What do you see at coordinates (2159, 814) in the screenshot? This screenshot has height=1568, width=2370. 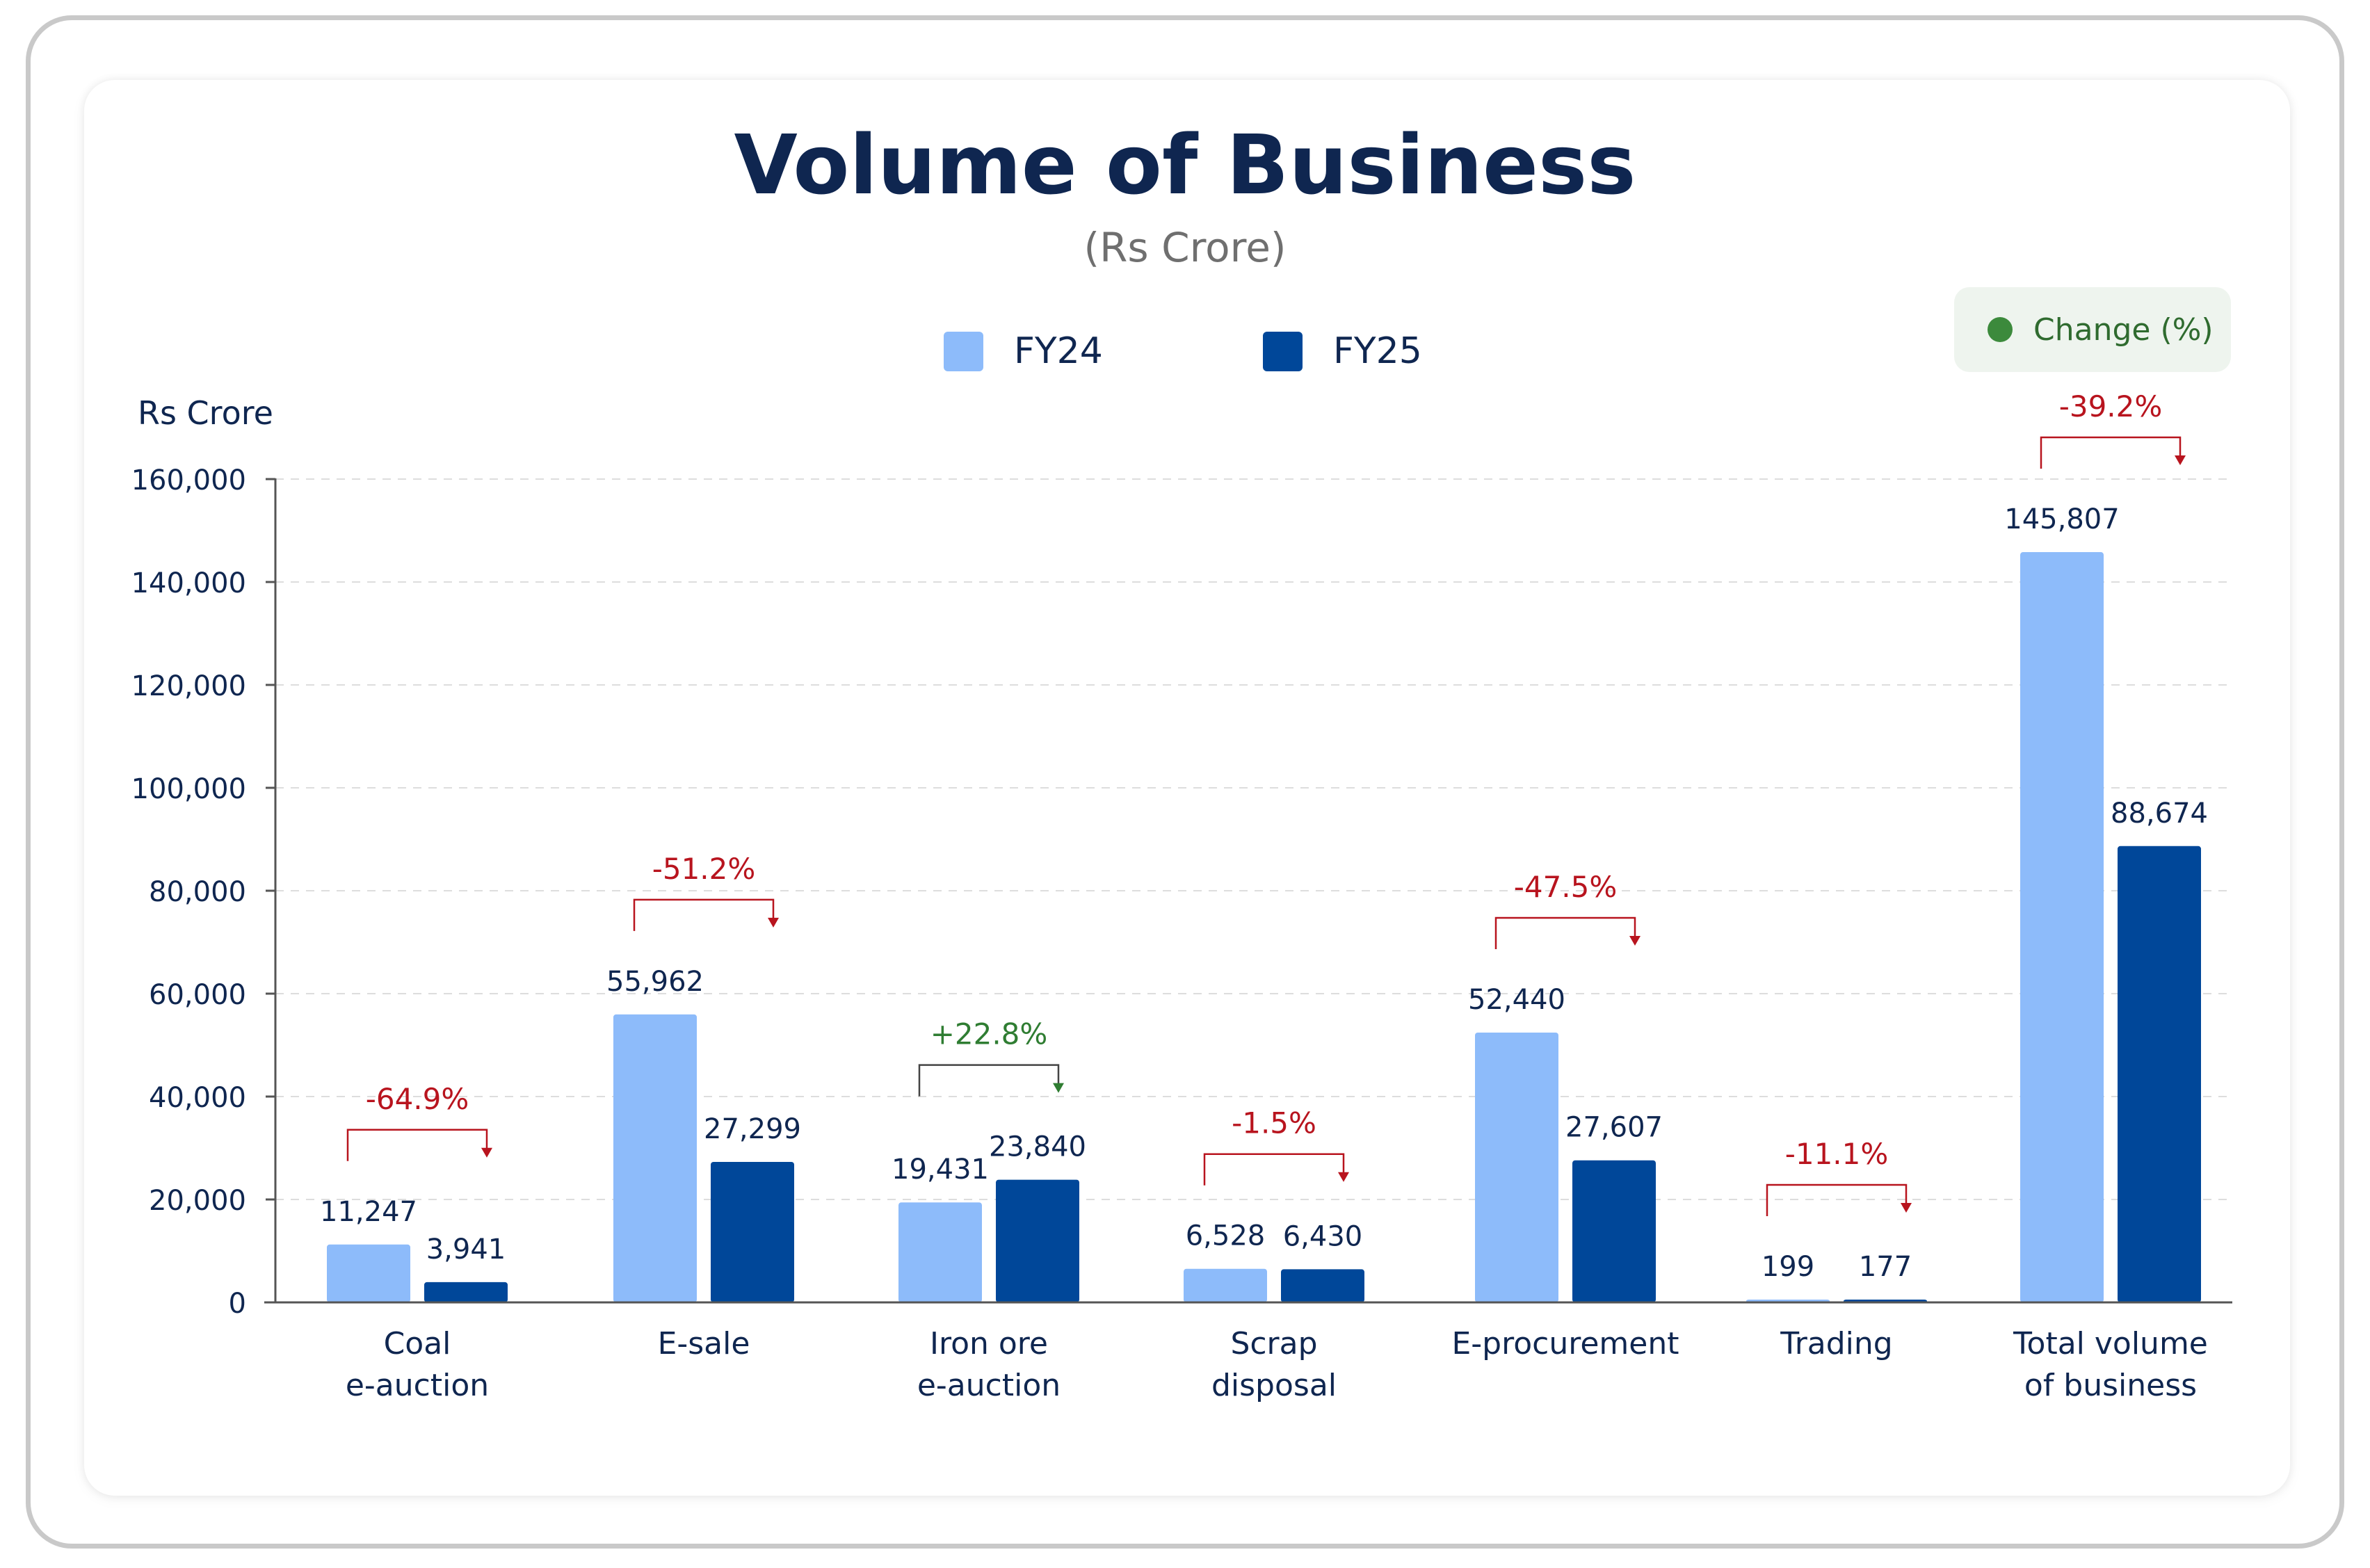 I see `value-label-fy25: 88,674` at bounding box center [2159, 814].